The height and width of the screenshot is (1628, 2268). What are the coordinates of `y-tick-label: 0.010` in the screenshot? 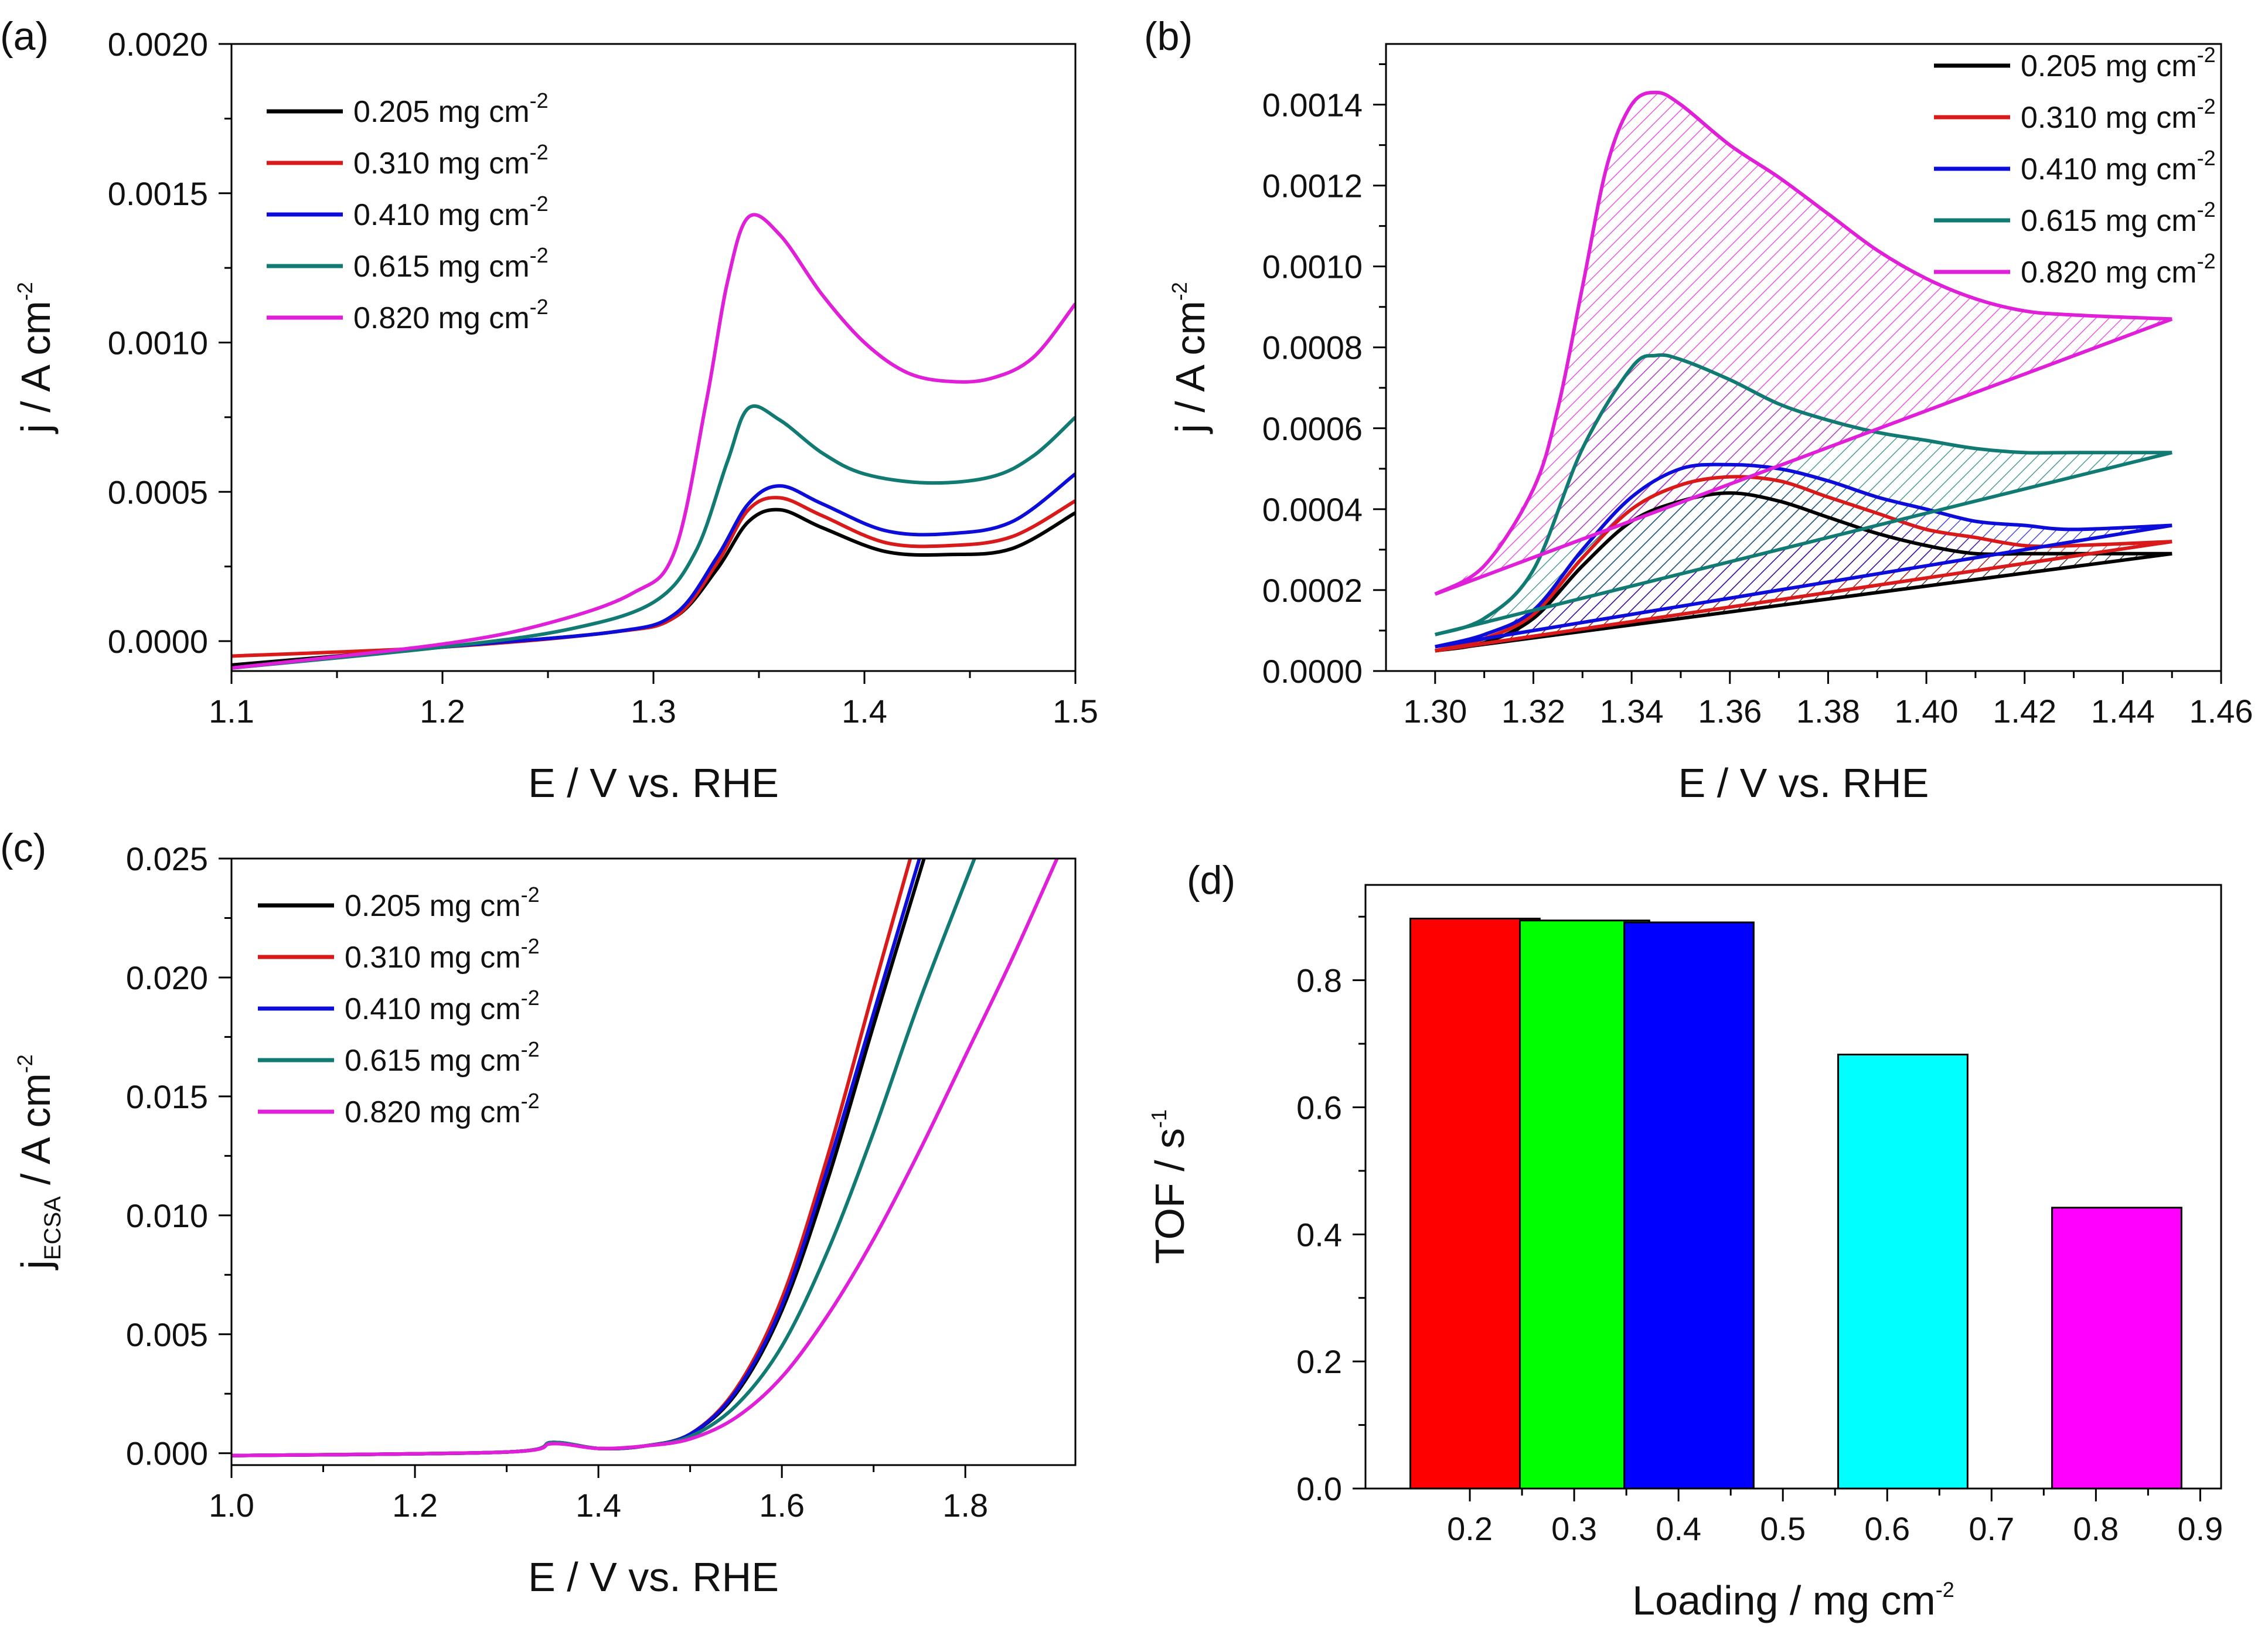 It's located at (167, 1215).